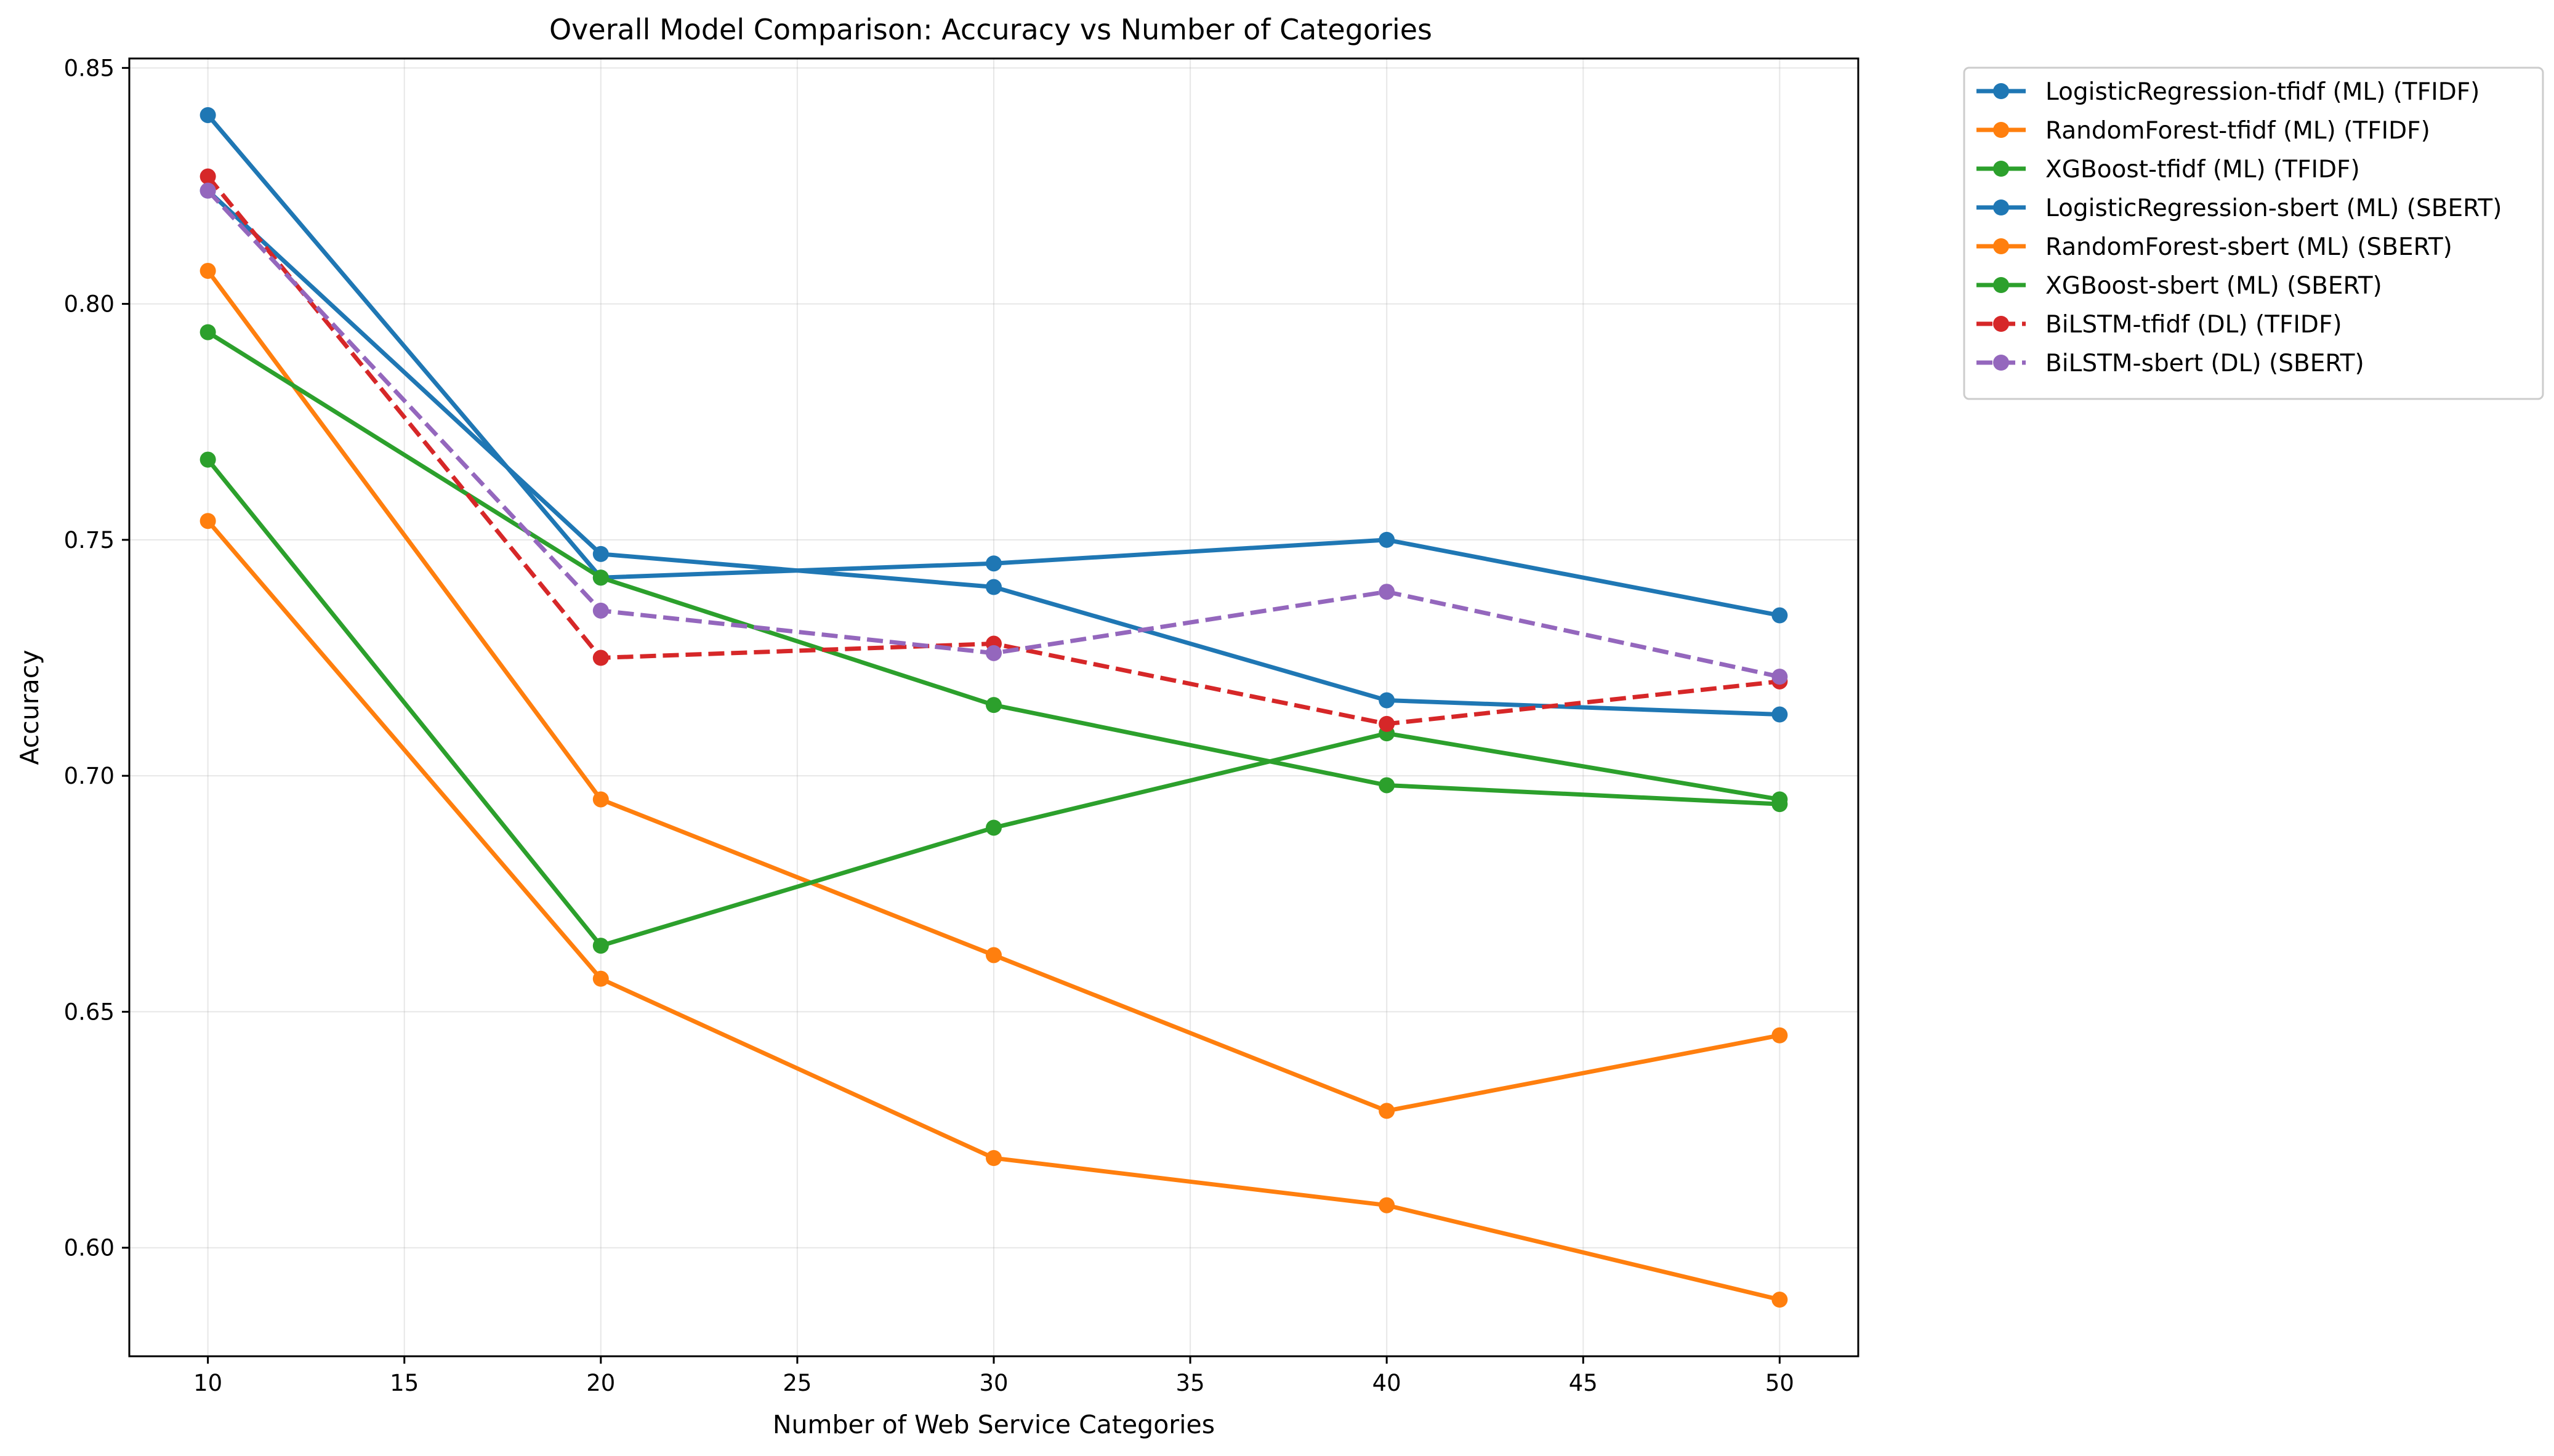 This screenshot has width=2554, height=1456. Describe the element at coordinates (994, 1425) in the screenshot. I see `x-axis-label: Number of Web Service Categories` at that location.